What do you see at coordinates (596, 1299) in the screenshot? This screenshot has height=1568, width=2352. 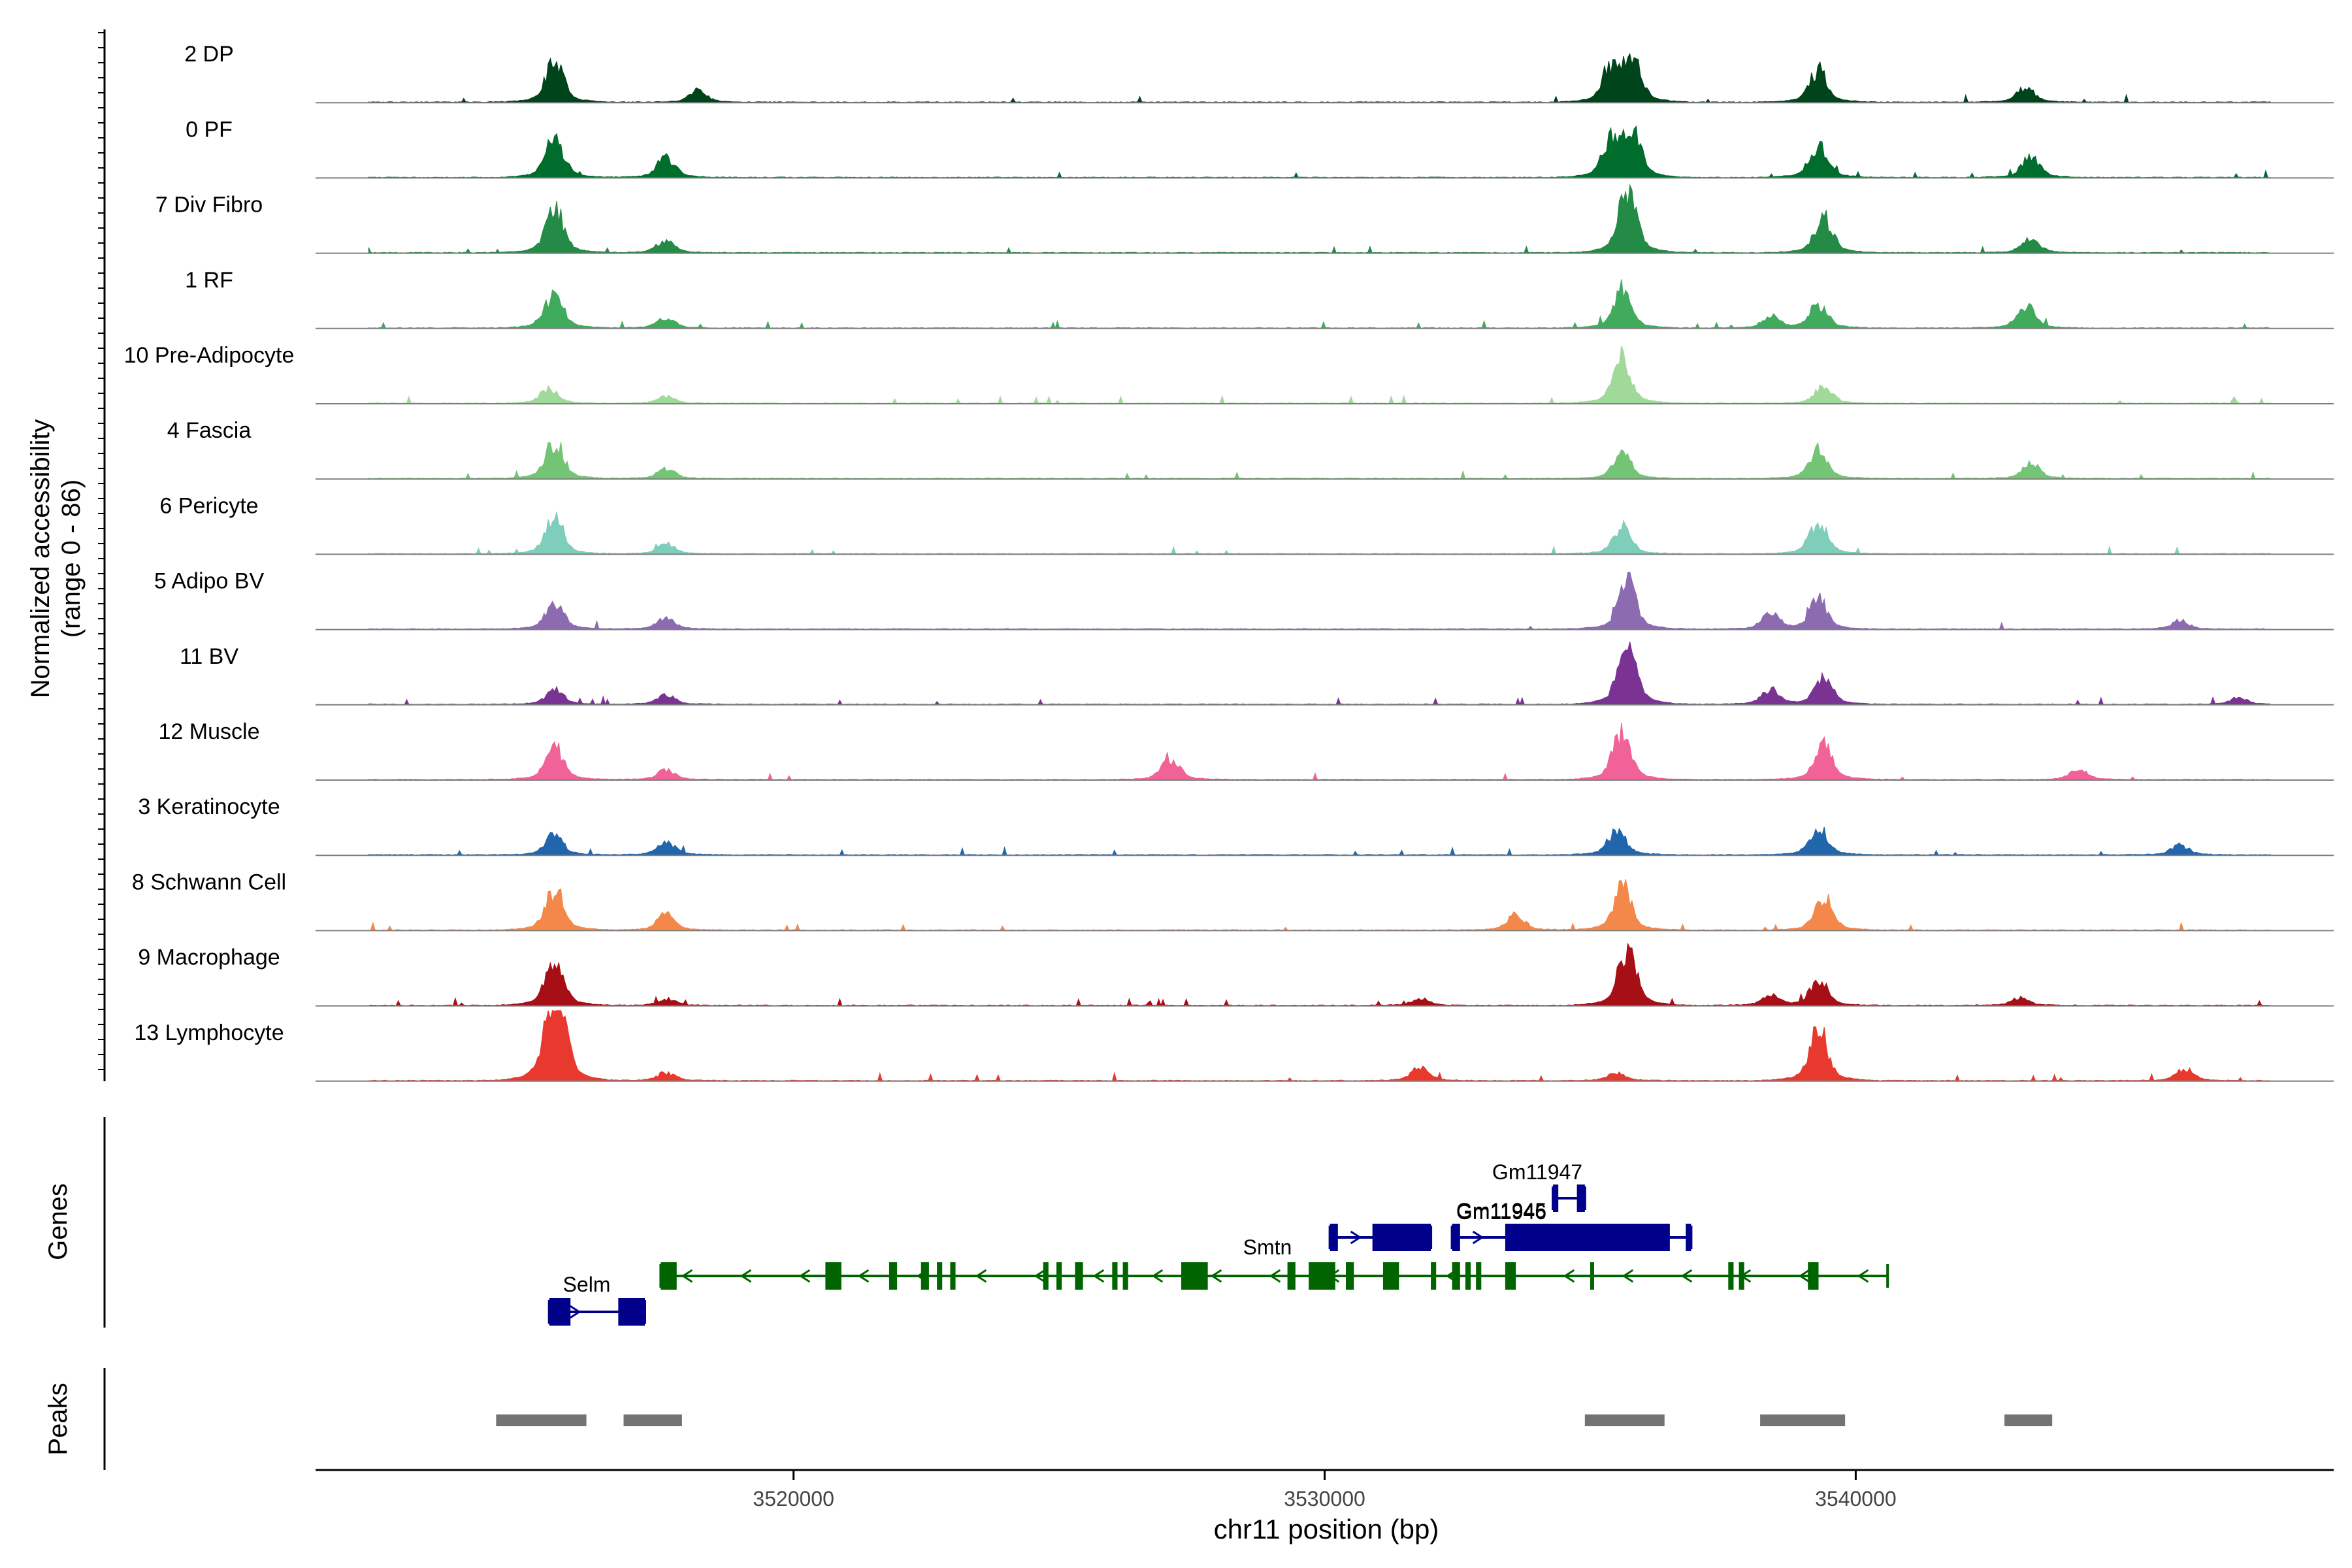 I see `gene-model: Selm` at bounding box center [596, 1299].